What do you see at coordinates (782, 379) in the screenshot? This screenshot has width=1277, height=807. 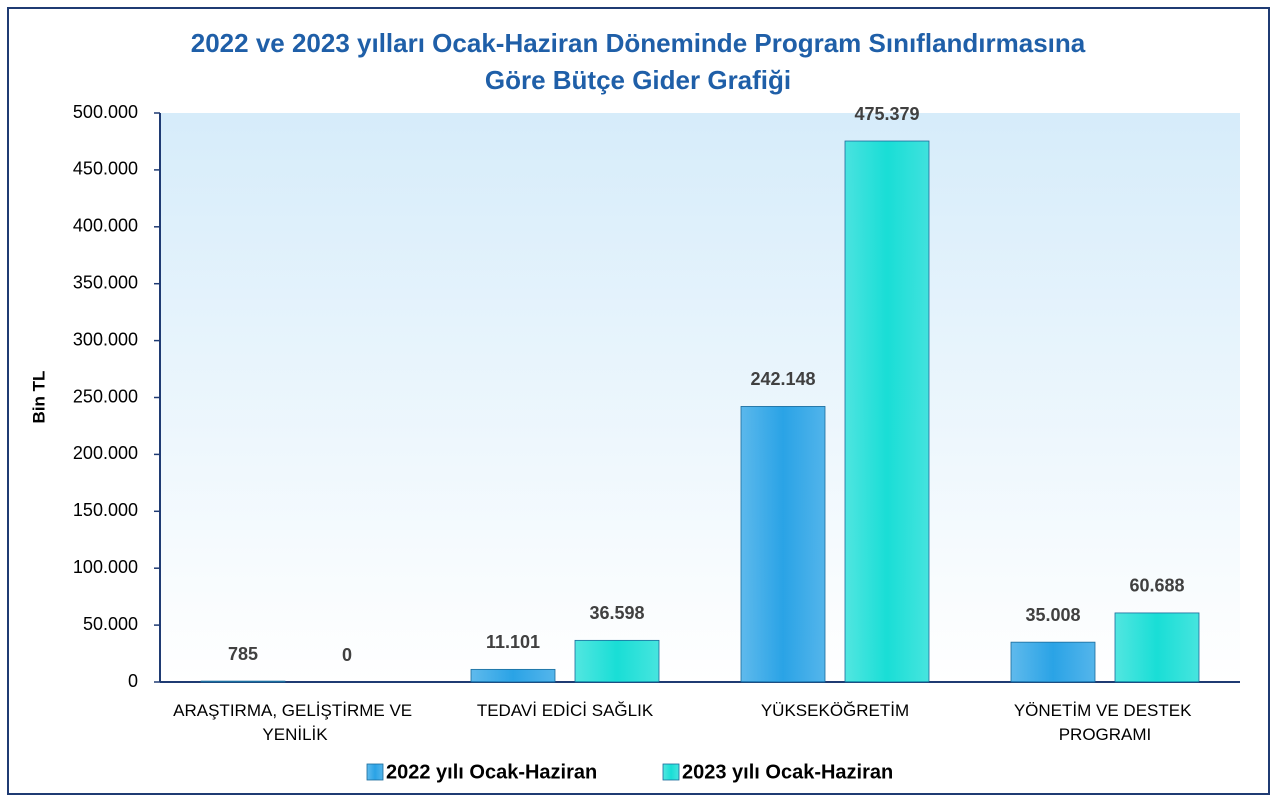 I see `data-label: 242.148` at bounding box center [782, 379].